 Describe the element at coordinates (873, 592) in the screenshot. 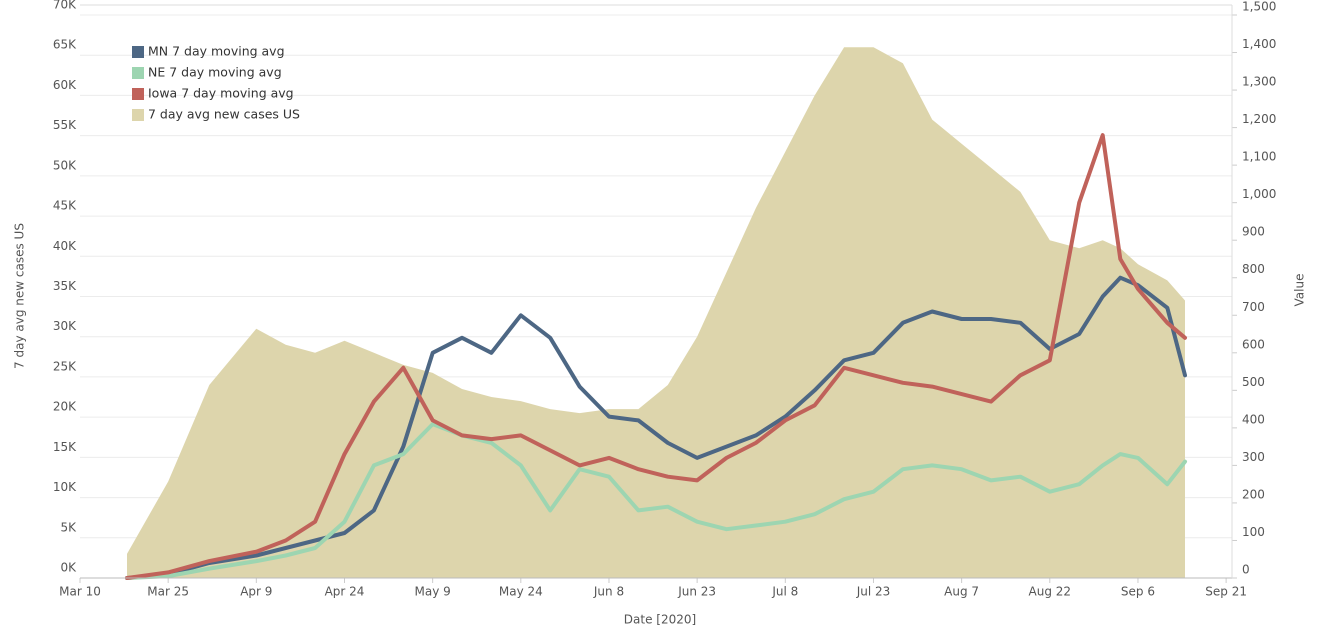

I see `x-tick-label: Jul 23` at that location.